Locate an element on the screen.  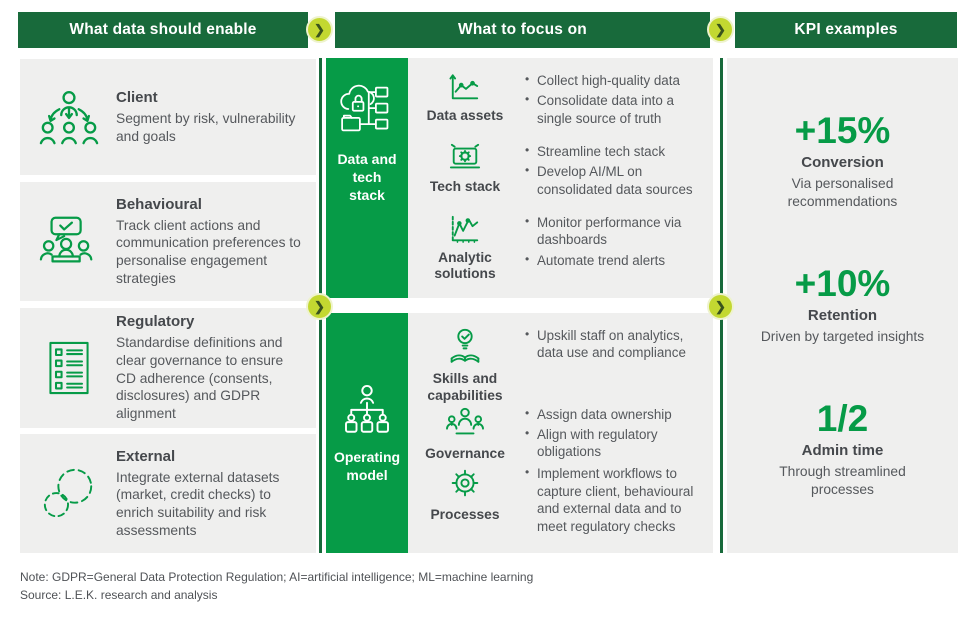
focus-row-labelcol: Governance is located at coordinates (465, 434).